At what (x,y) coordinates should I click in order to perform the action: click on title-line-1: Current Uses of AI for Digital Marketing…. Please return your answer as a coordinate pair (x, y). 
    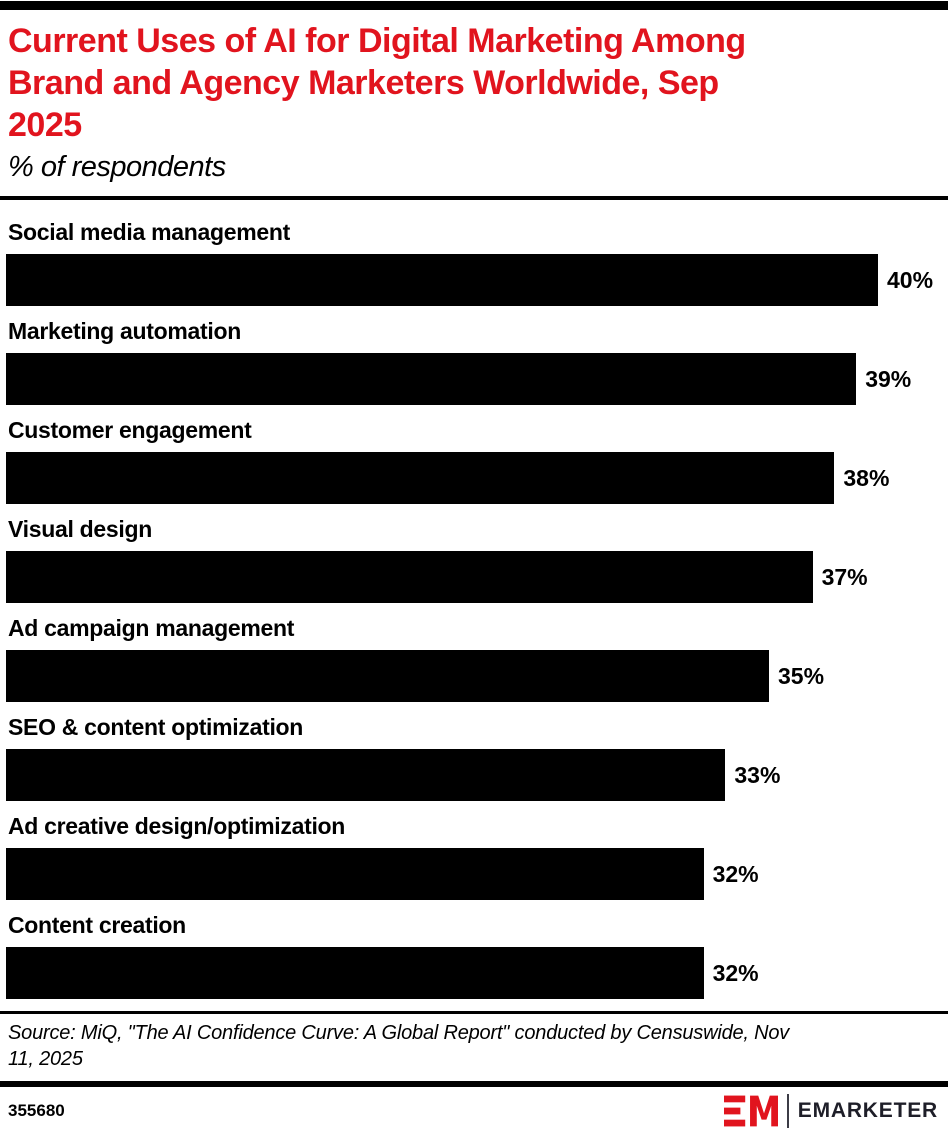
    Looking at the image, I should click on (377, 41).